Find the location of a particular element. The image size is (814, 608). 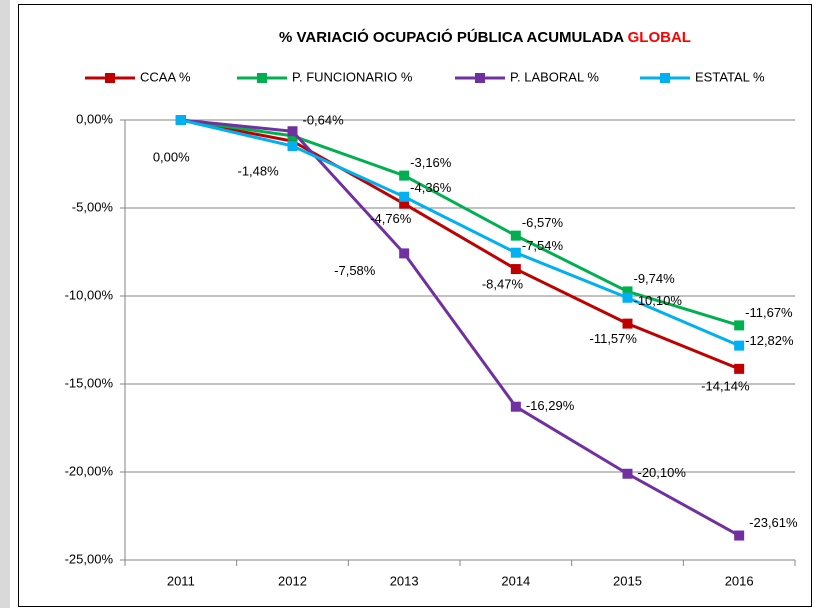

y-tick-label: 0,00% is located at coordinates (94, 118).